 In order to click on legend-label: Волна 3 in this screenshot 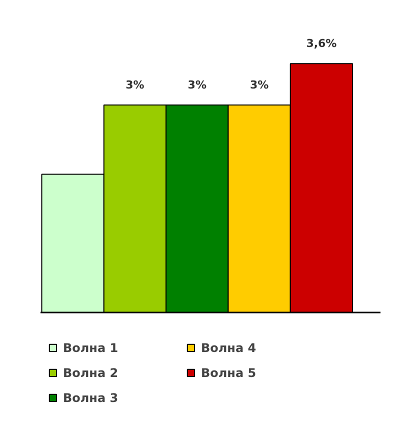, I will do `click(91, 398)`.